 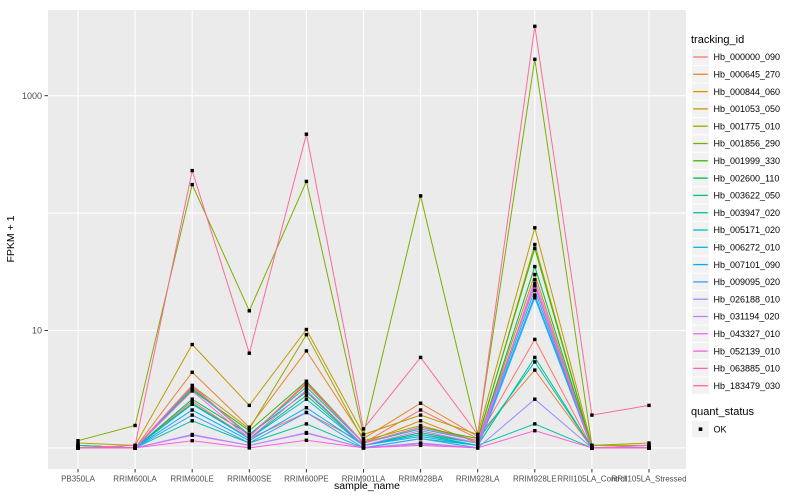 I want to click on legend-item-label: Hb_000645_270, so click(x=747, y=75).